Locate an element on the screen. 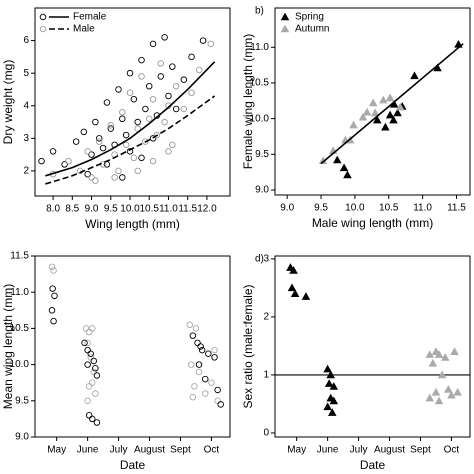 Image resolution: width=474 pixels, height=474 pixels. x-tick-label: May is located at coordinates (296, 450).